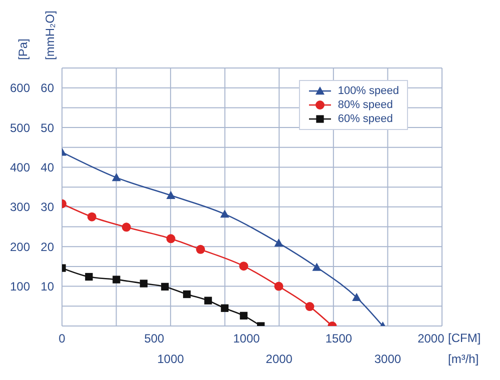 The height and width of the screenshot is (380, 500). What do you see at coordinates (47, 88) in the screenshot?
I see `y2-tick-label: 60` at bounding box center [47, 88].